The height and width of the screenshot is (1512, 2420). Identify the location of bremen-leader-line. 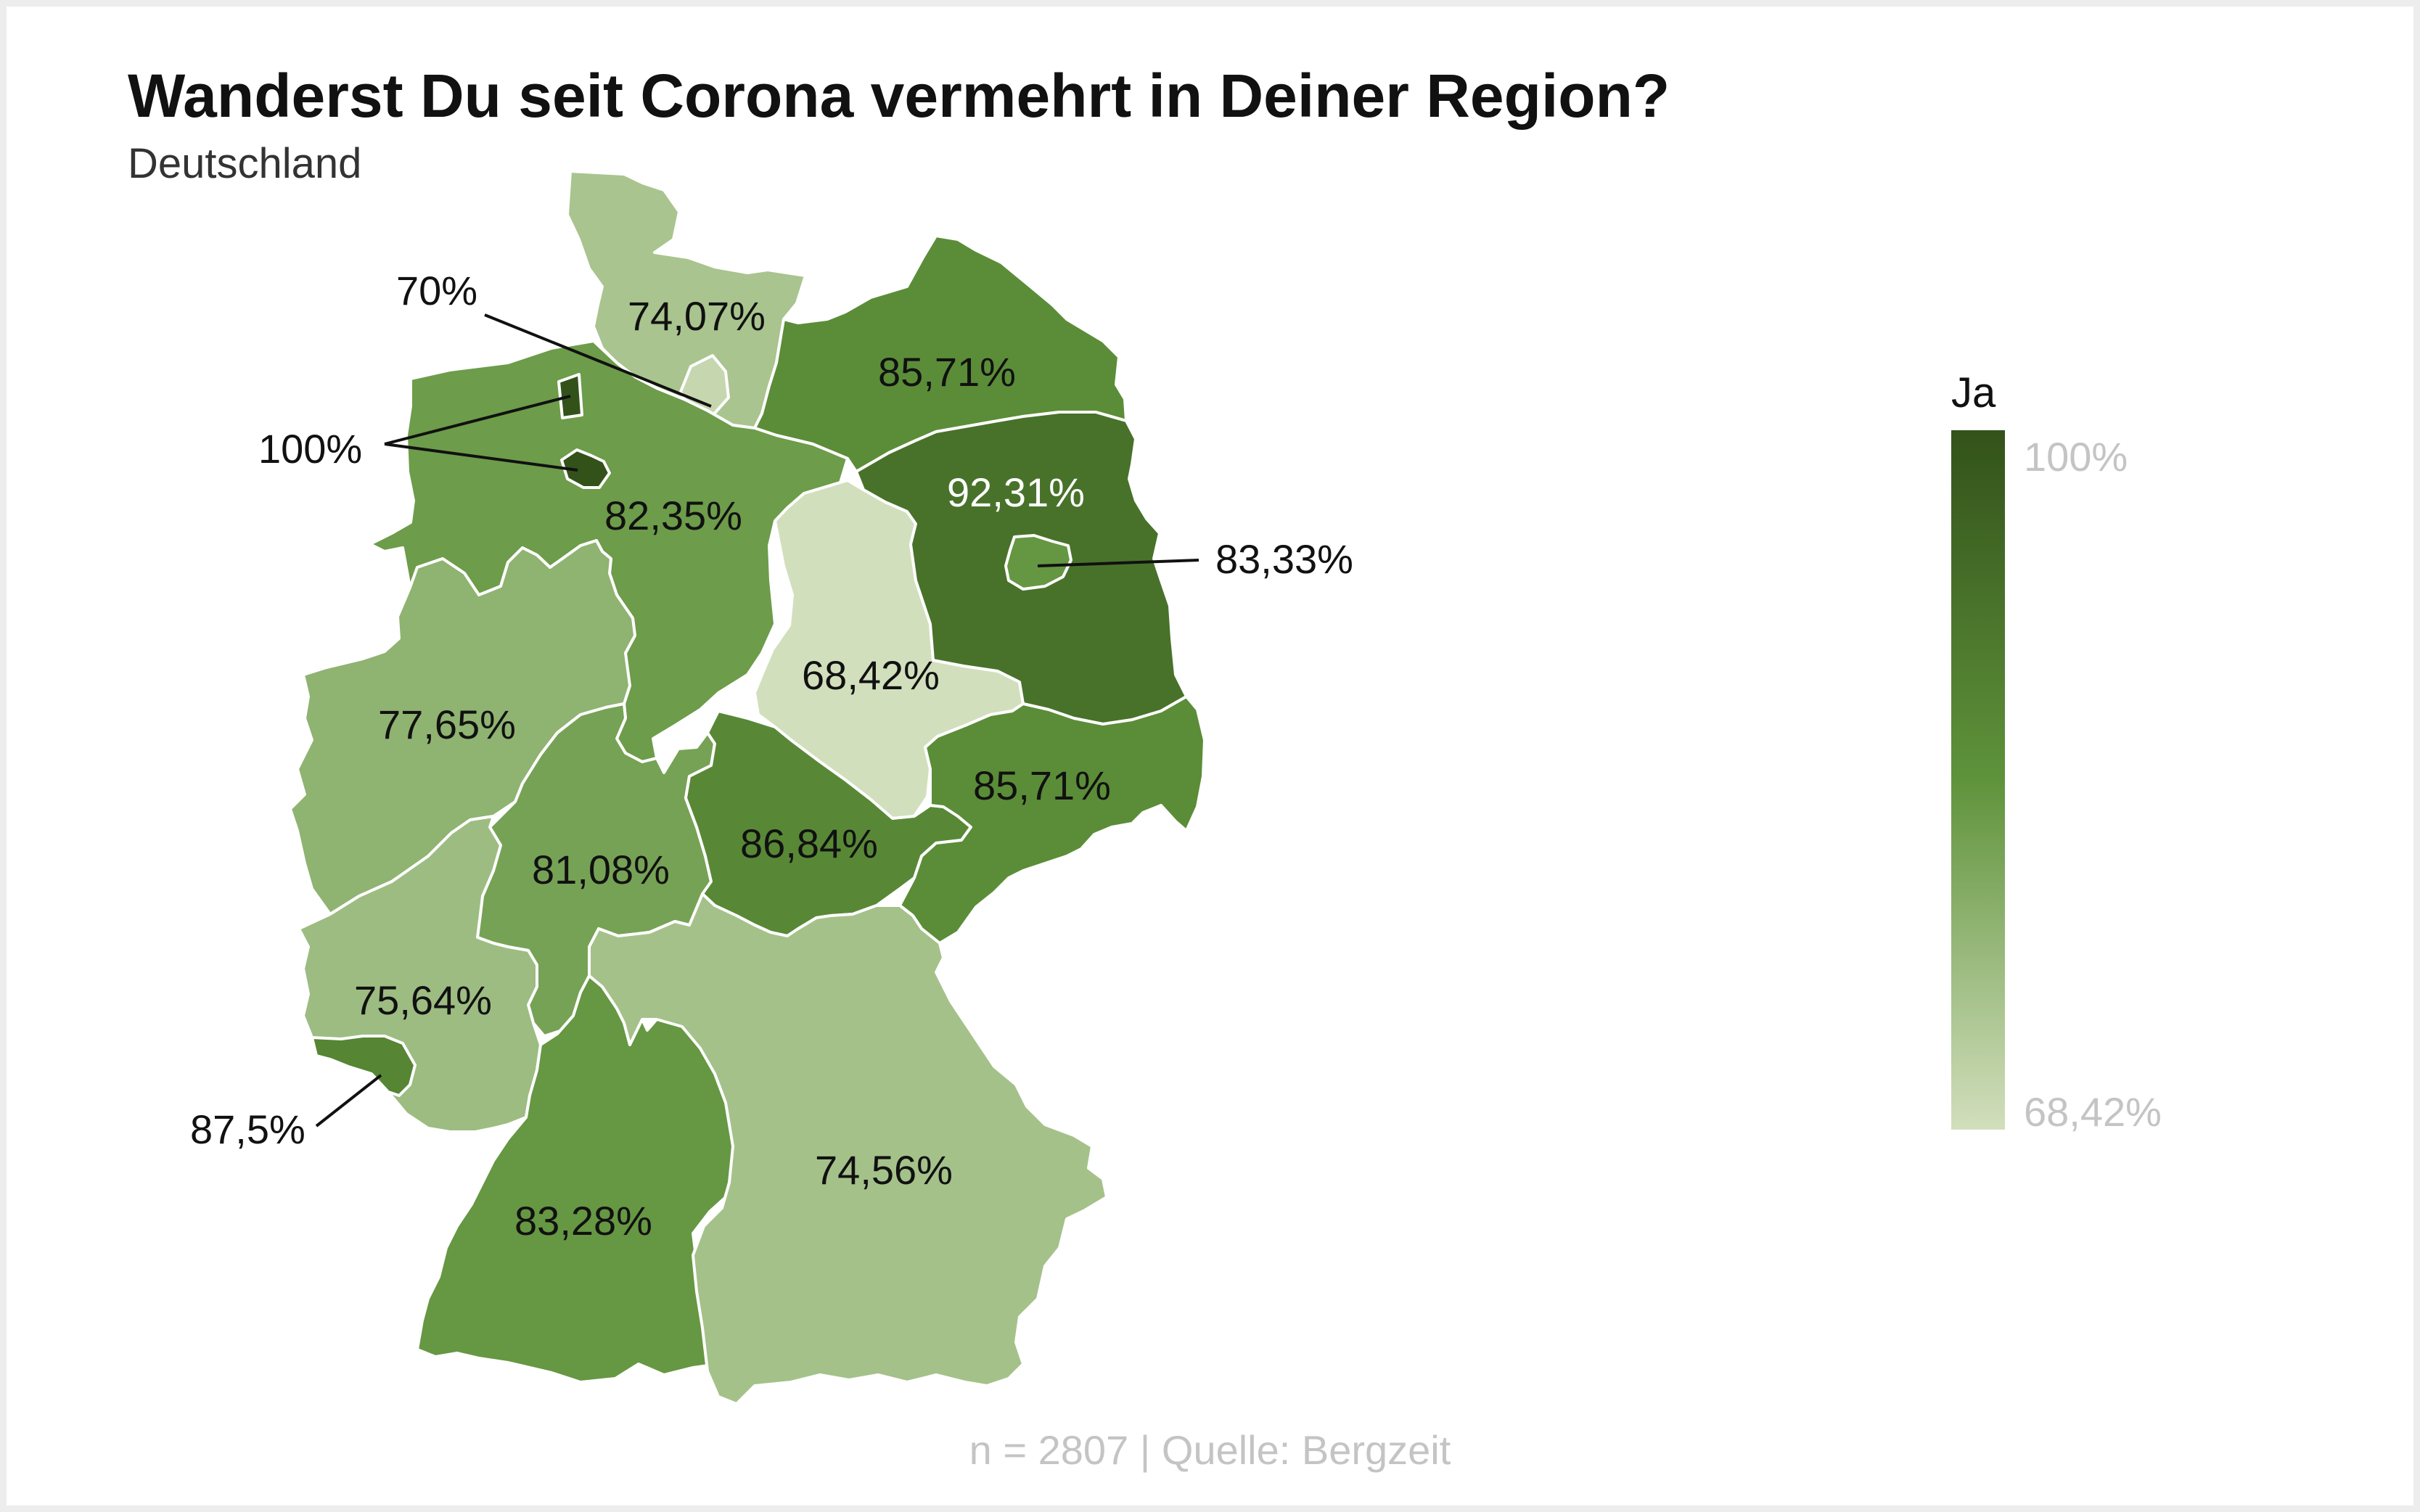
(481, 458).